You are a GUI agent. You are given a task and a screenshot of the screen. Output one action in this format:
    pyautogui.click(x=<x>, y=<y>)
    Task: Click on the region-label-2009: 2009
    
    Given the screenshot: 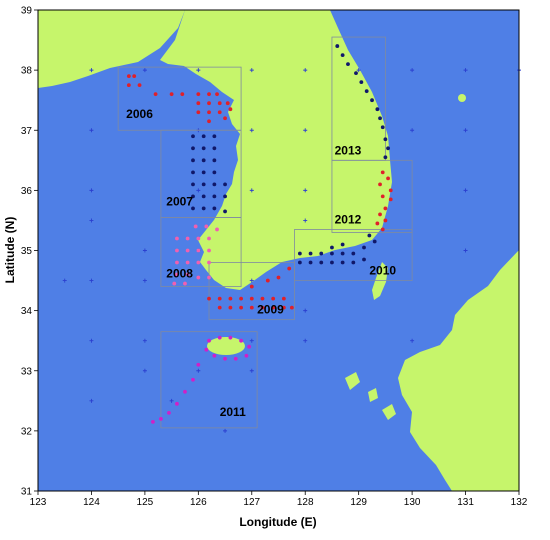 What is the action you would take?
    pyautogui.click(x=270, y=310)
    